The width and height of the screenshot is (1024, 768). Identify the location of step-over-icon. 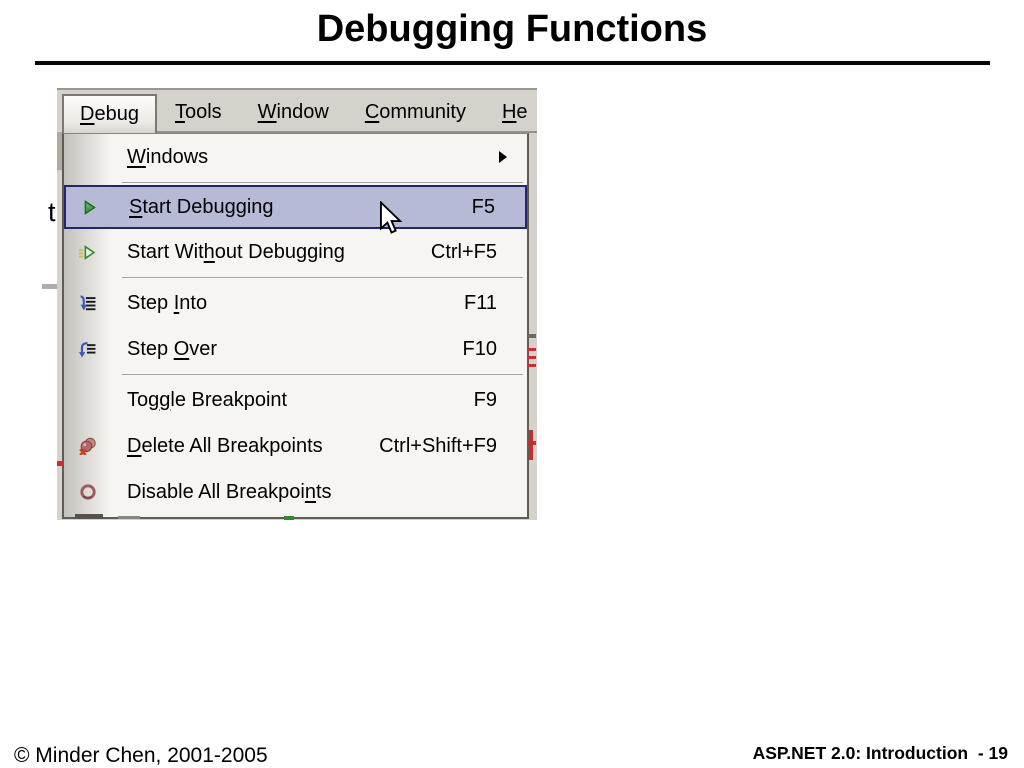
(87, 349).